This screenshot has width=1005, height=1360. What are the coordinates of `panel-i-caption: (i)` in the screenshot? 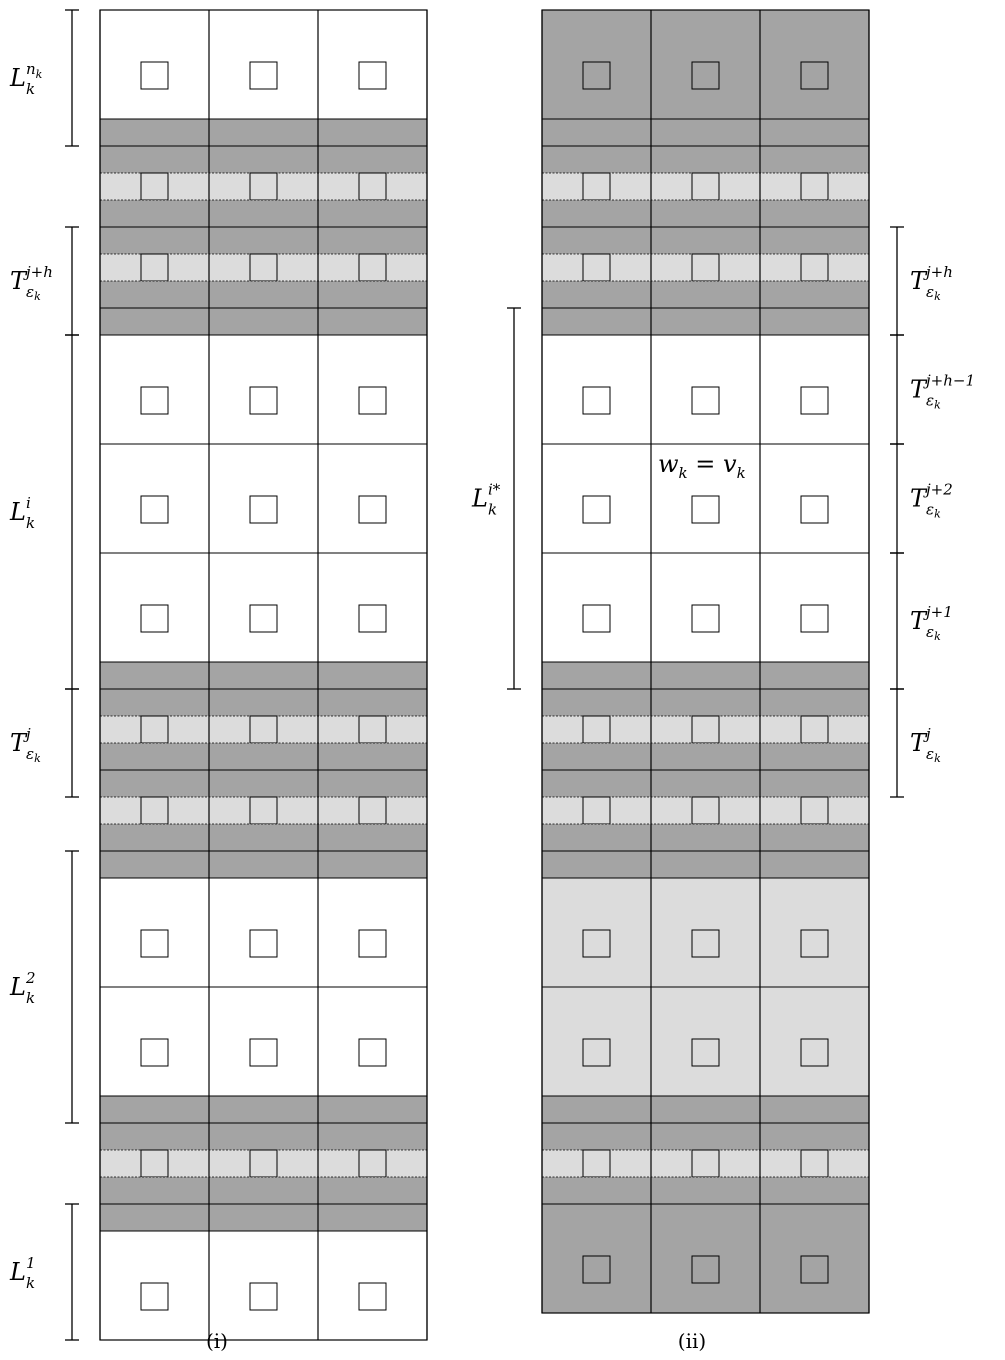 It's located at (217, 1341).